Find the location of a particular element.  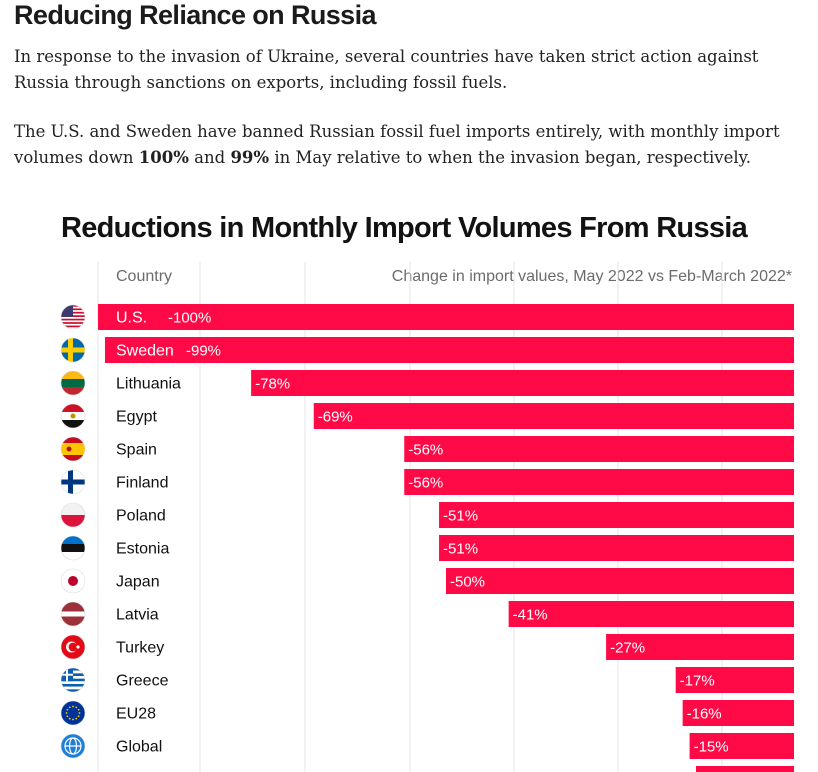

spain-flag-icon is located at coordinates (73, 449).